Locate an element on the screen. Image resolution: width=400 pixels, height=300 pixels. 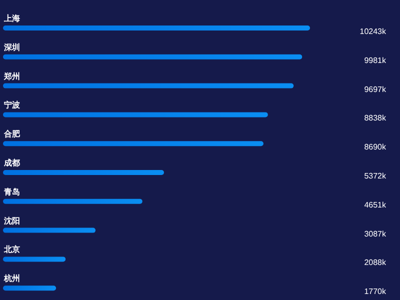
data-label: 3087k is located at coordinates (375, 233).